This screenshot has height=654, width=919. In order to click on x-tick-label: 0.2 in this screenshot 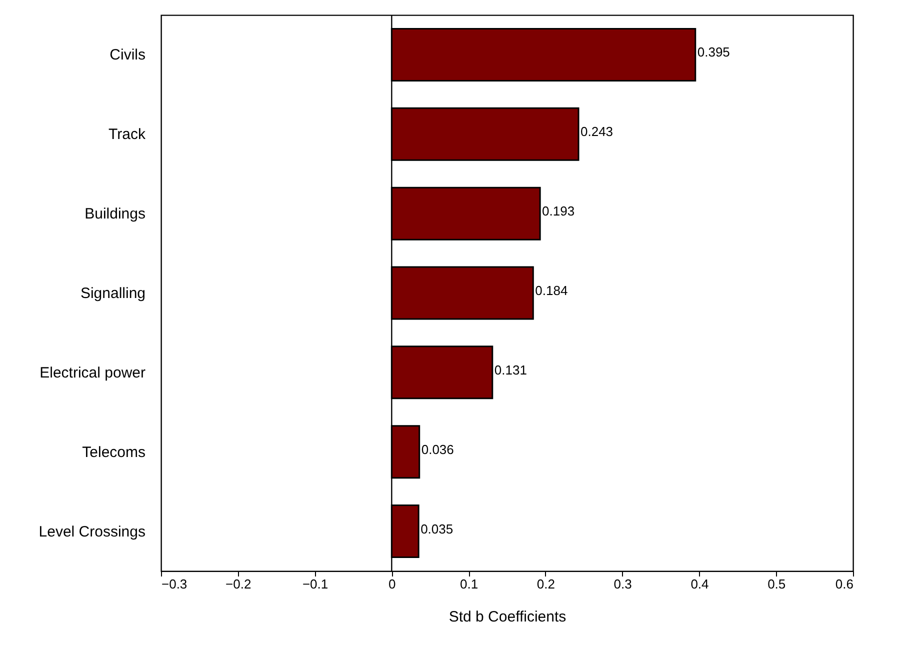, I will do `click(545, 584)`.